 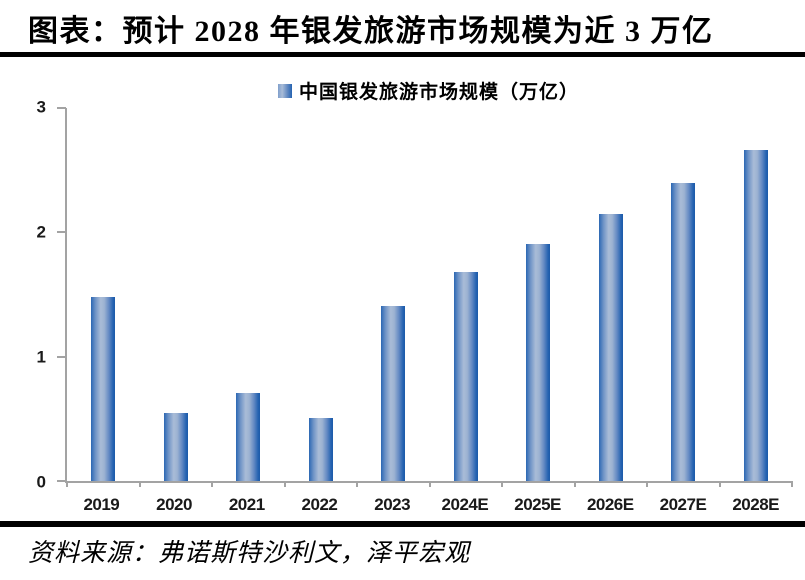 I want to click on x-tick-label-2020: 2020, so click(x=174, y=504).